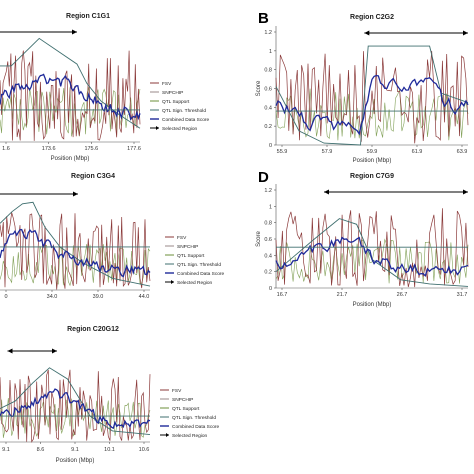 Image resolution: width=474 pixels, height=474 pixels. Describe the element at coordinates (6, 149) in the screenshot. I see `x-tick-label: 1.6` at that location.